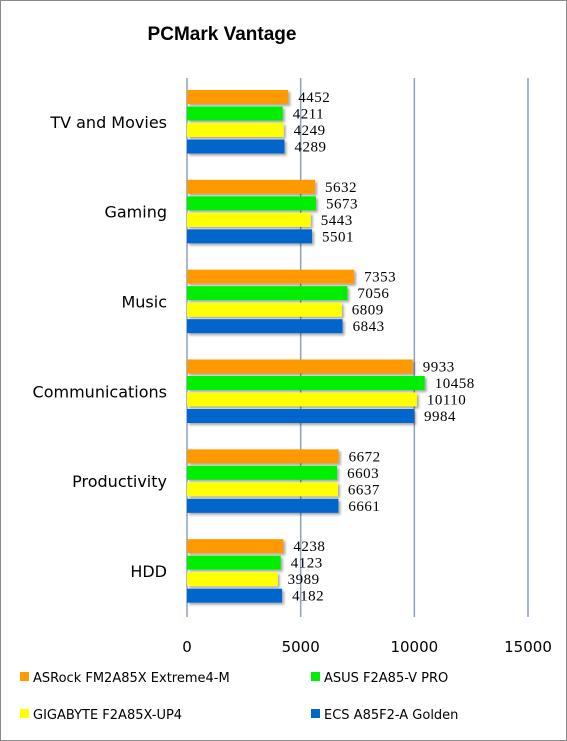 Image resolution: width=567 pixels, height=741 pixels. What do you see at coordinates (364, 507) in the screenshot?
I see `data-label: 6661` at bounding box center [364, 507].